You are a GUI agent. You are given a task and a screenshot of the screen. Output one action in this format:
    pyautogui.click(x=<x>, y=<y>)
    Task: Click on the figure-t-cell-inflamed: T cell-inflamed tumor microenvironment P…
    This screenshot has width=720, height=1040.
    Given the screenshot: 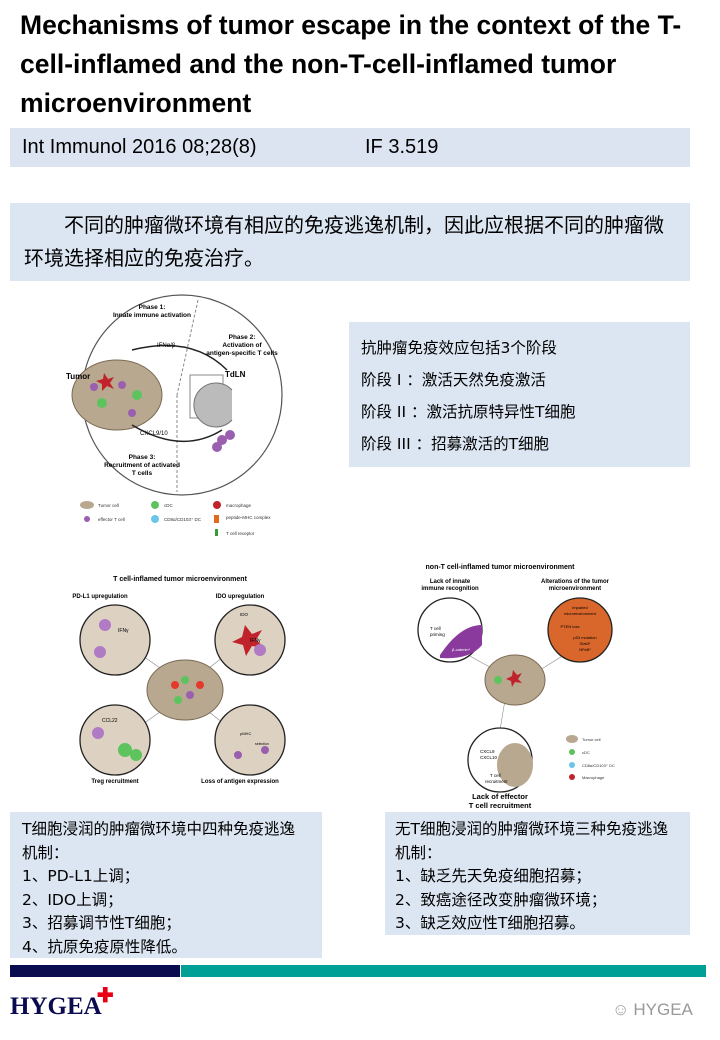 What is the action you would take?
    pyautogui.click(x=179, y=680)
    